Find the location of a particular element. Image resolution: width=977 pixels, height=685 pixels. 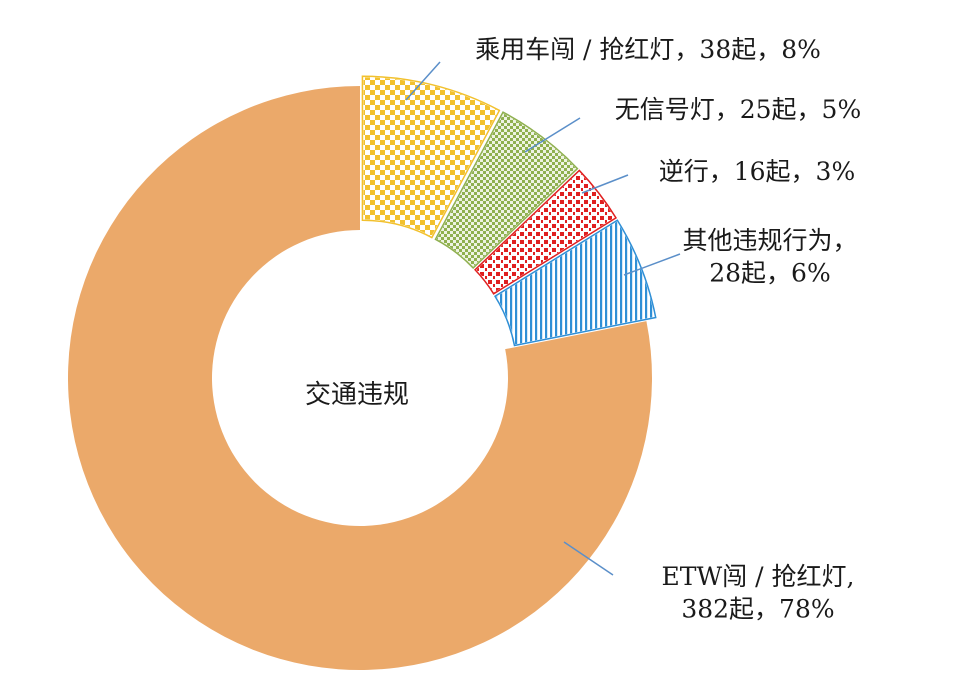

slice-label-line: 382起，78% is located at coordinates (757, 609).